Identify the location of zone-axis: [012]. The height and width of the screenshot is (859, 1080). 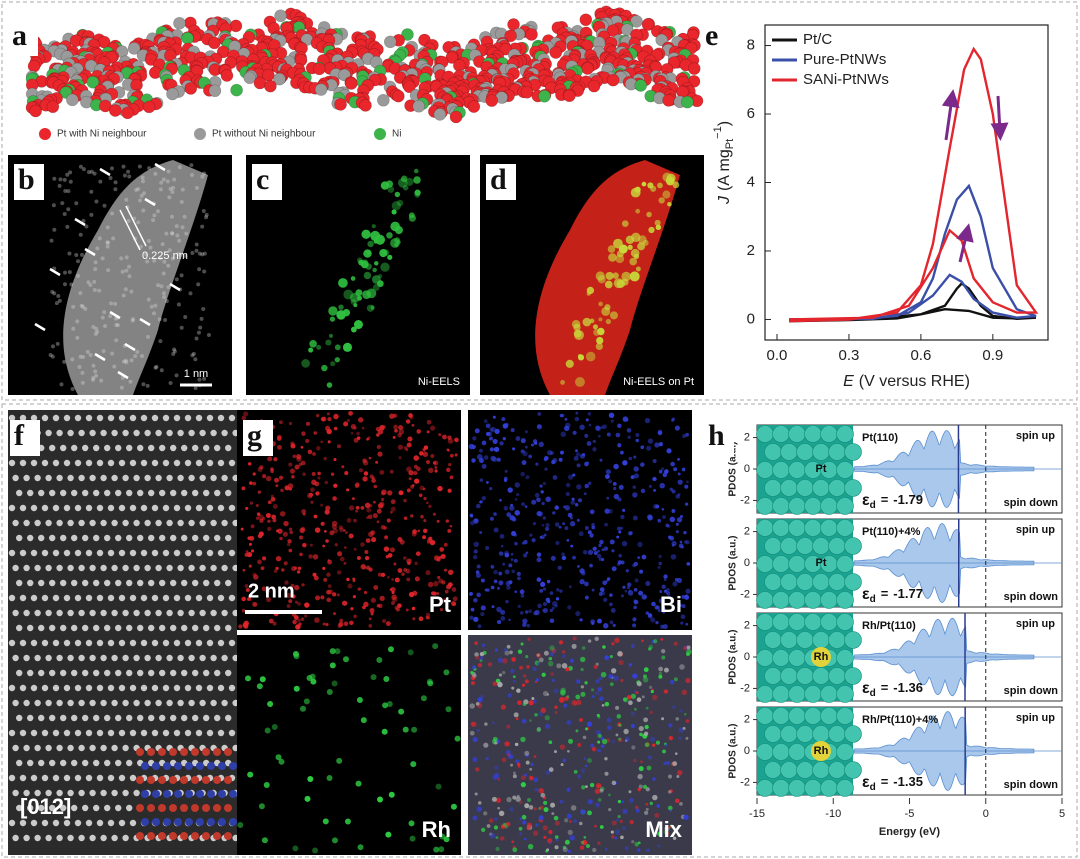
(45, 806).